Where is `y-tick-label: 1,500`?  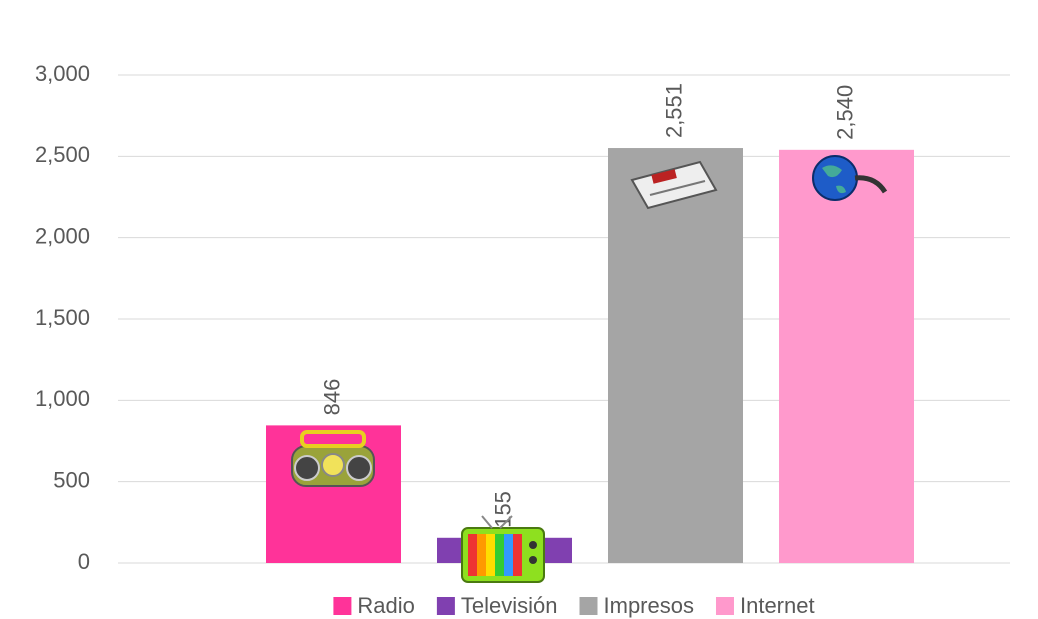
y-tick-label: 1,500 is located at coordinates (62, 317).